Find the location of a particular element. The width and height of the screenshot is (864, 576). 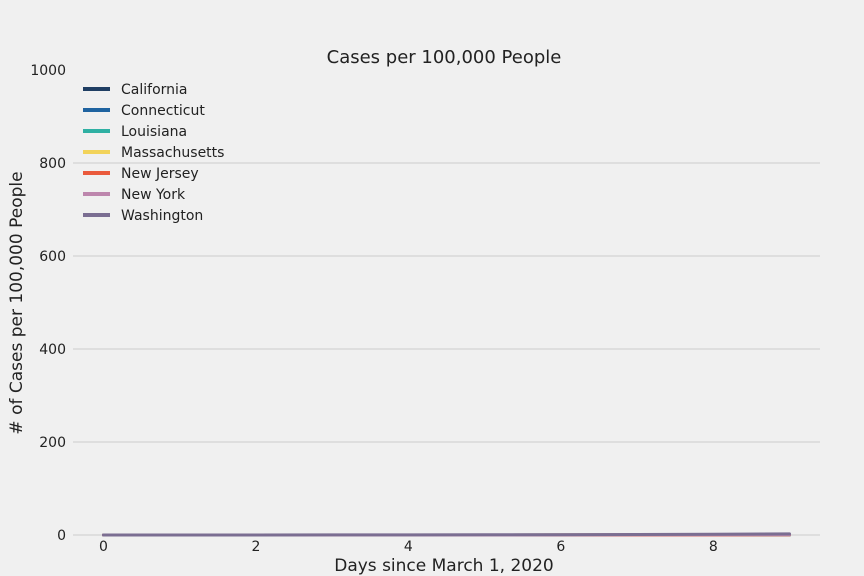

x-tick-label: 4 is located at coordinates (408, 547).